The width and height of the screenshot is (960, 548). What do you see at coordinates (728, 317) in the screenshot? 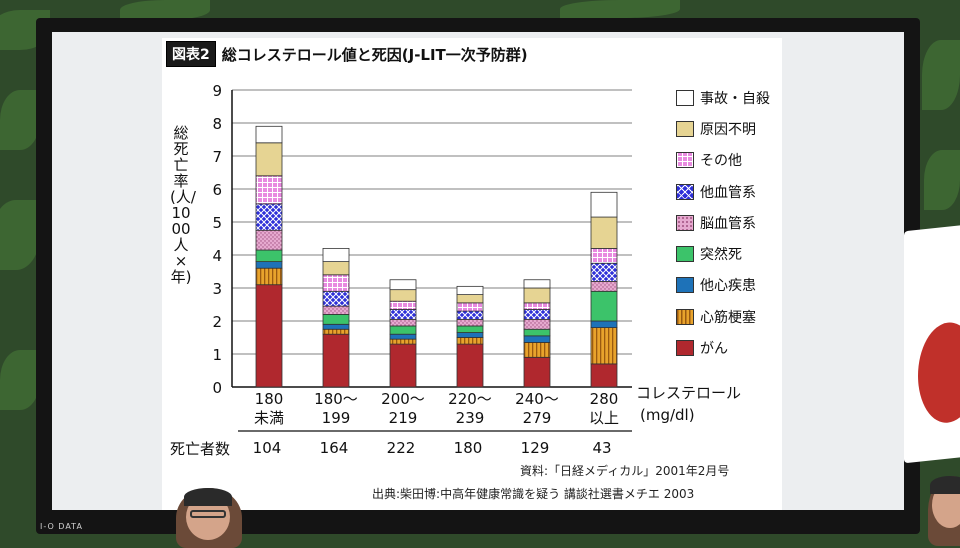
I see `legend-label: 心筋梗塞` at bounding box center [728, 317].